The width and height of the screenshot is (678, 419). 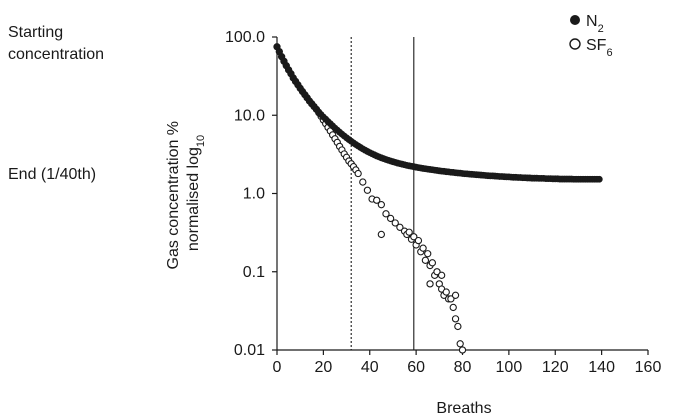 What do you see at coordinates (599, 179) in the screenshot?
I see `n2-data-point` at bounding box center [599, 179].